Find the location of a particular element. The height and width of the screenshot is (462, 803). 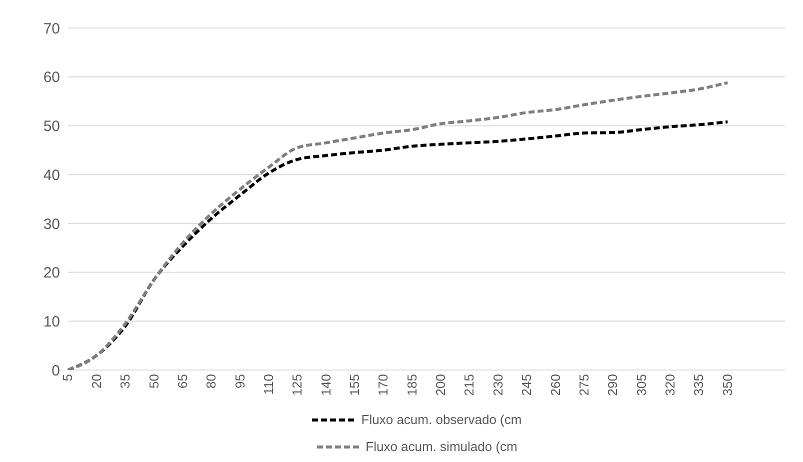

y-tick-label: 0 is located at coordinates (56, 371).